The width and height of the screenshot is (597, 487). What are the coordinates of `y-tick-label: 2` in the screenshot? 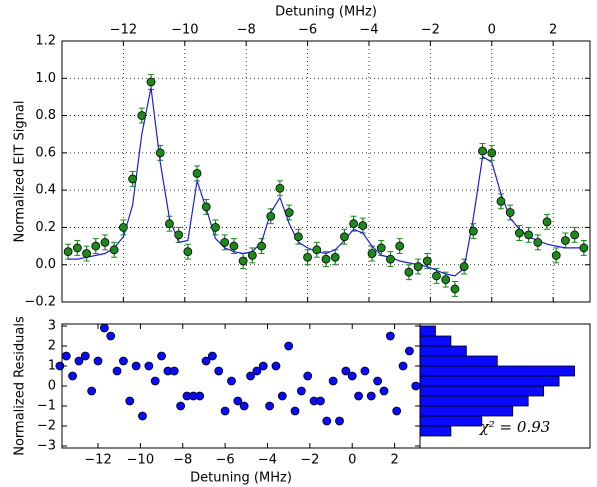 It's located at (52, 346).